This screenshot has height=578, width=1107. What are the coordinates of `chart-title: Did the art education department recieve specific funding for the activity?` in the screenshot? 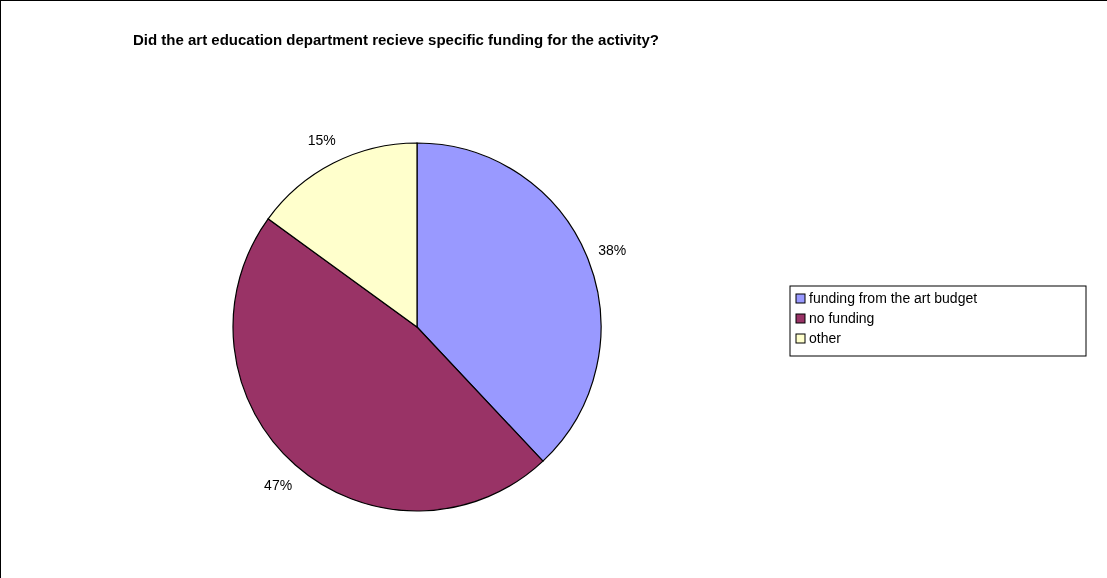 It's located at (396, 39).